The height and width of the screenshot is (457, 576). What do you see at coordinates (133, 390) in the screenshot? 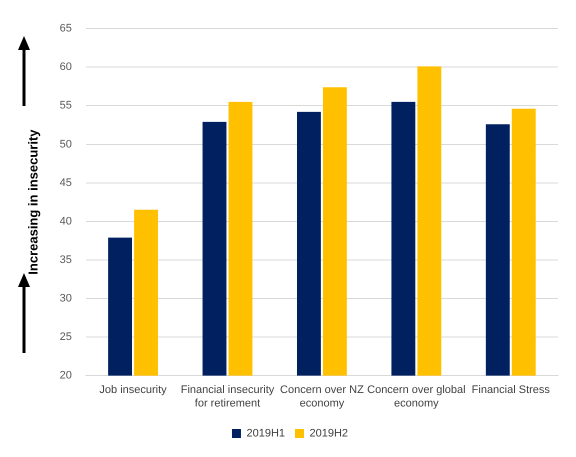
I see `x-tick-label: Job insecurity` at bounding box center [133, 390].